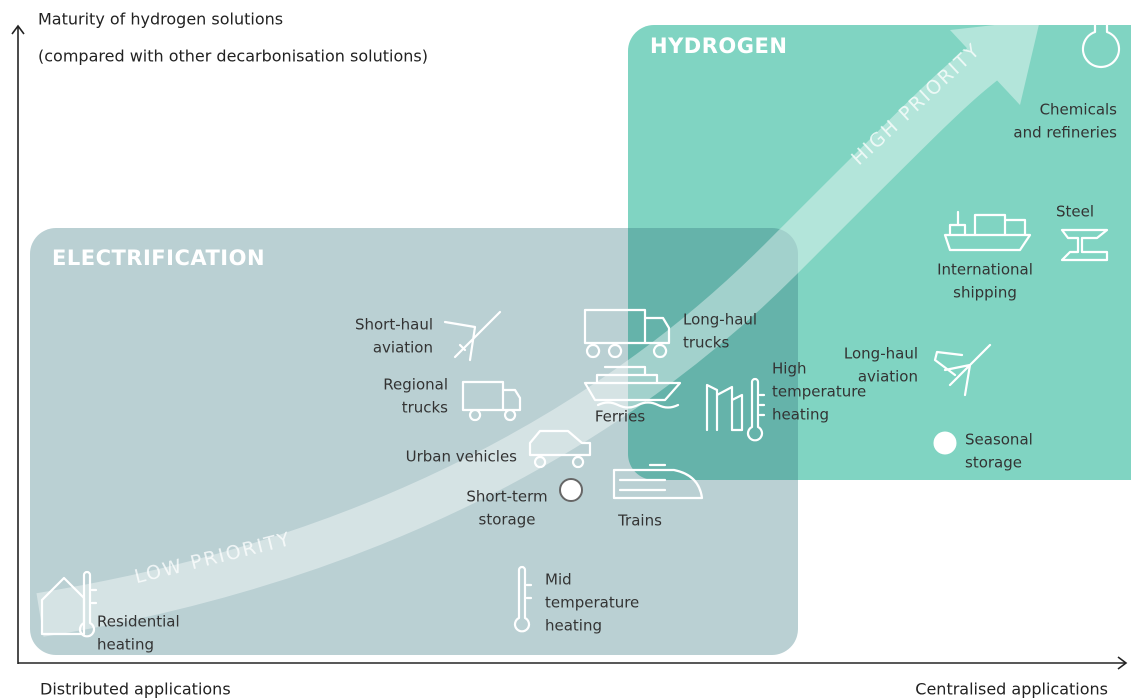  I want to click on item-label: and refineries, so click(1065, 133).